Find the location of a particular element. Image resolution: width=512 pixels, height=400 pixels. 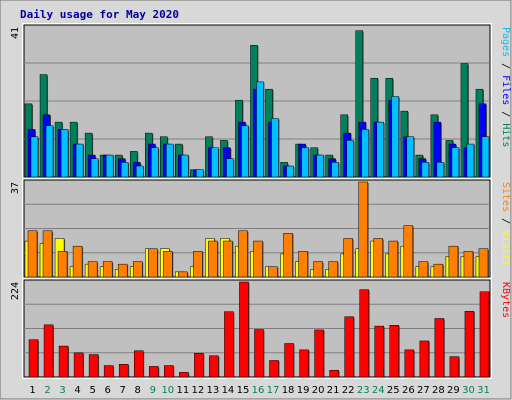

panel-series-legend: Sites / Visits is located at coordinates (505, 224).